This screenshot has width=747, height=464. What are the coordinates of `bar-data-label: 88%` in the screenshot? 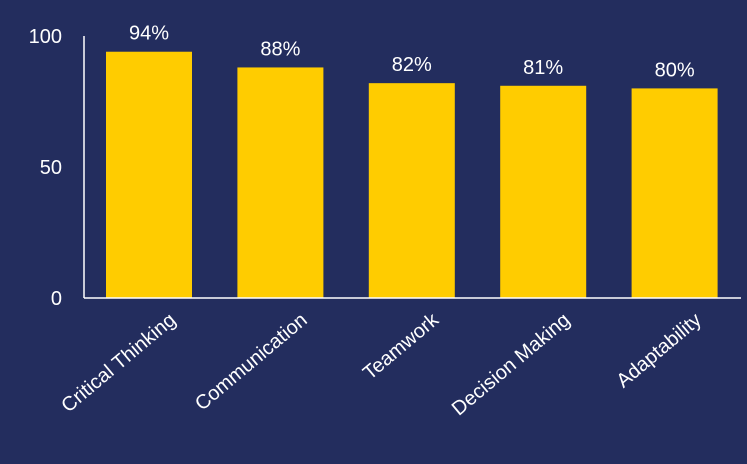 It's located at (280, 49).